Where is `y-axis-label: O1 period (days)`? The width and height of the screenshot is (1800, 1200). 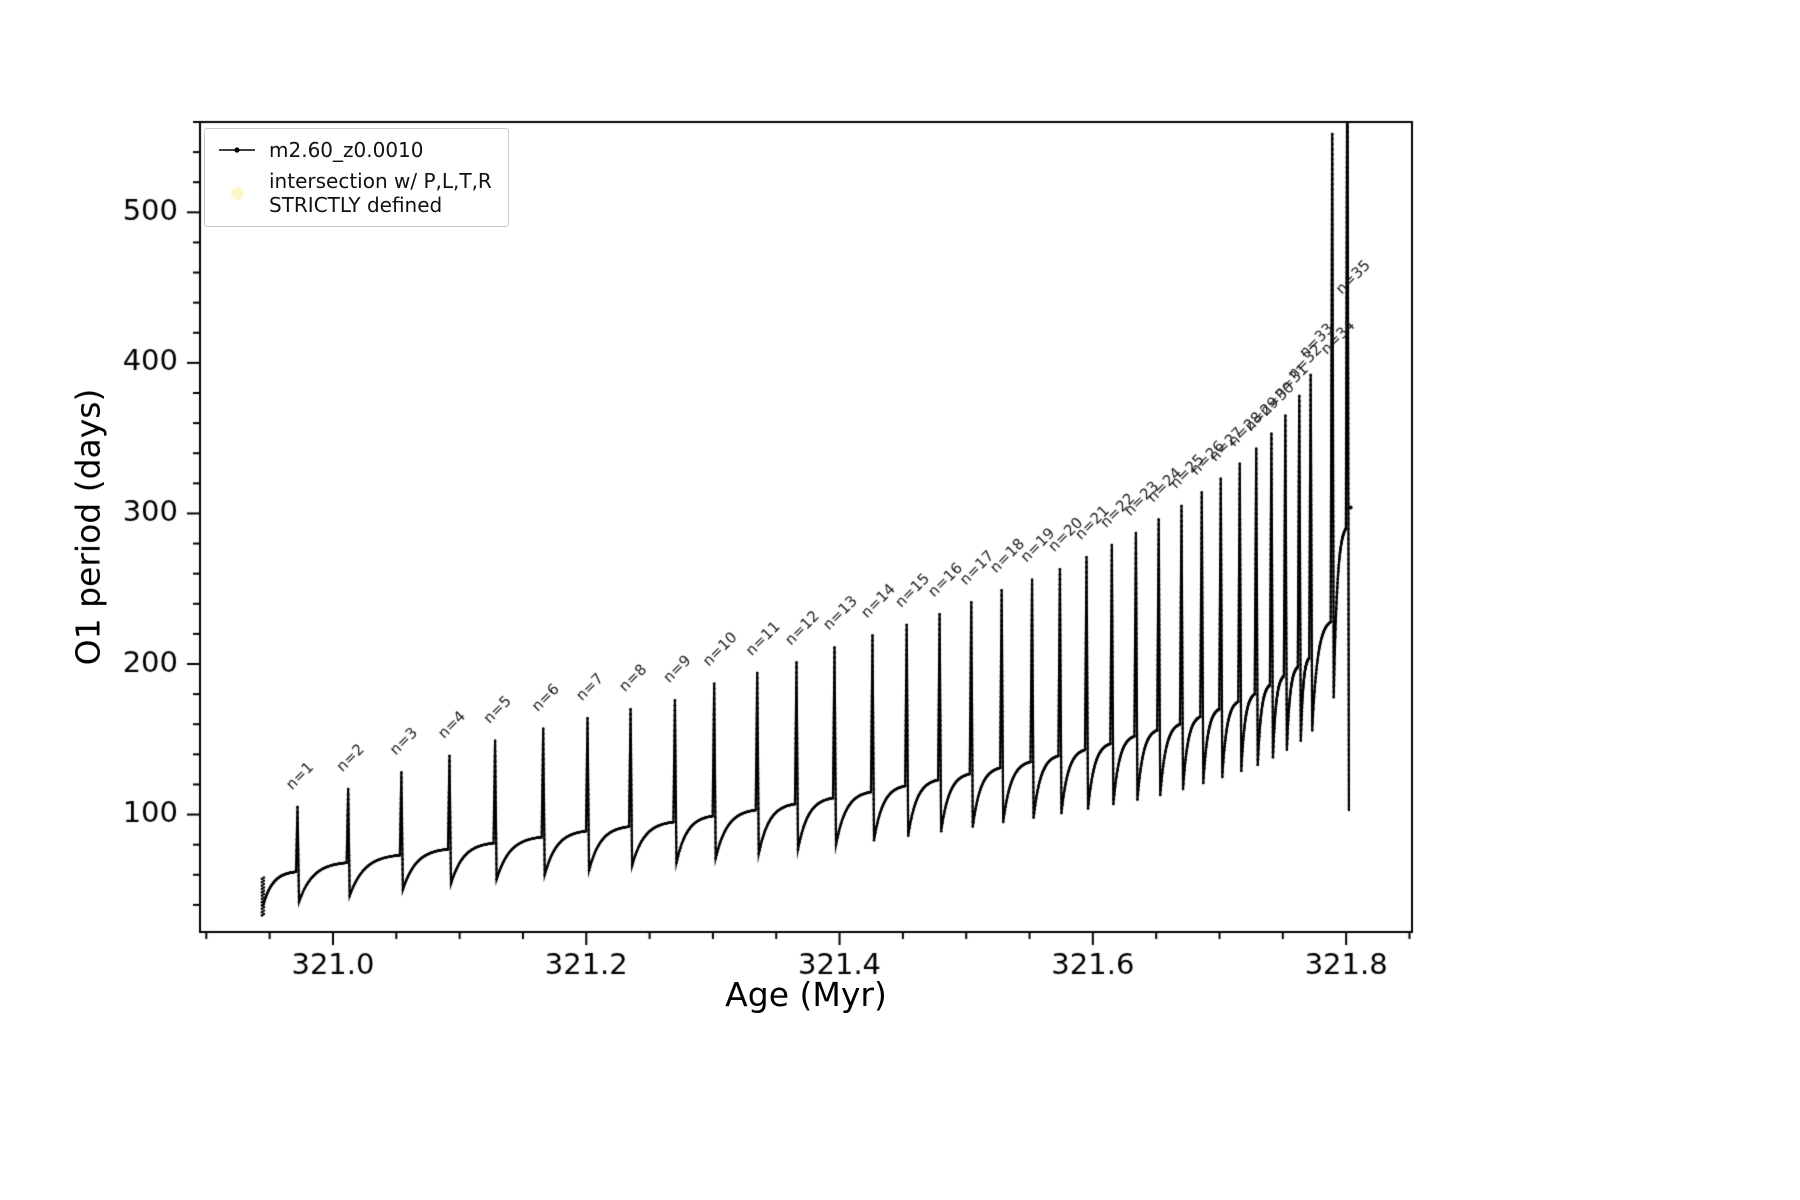 y-axis-label: O1 period (days) is located at coordinates (88, 527).